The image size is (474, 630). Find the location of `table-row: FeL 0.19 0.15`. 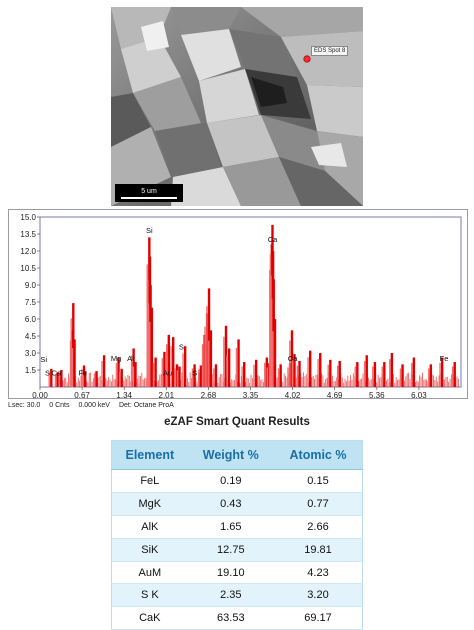

table-row: FeL 0.19 0.15 is located at coordinates (237, 481).